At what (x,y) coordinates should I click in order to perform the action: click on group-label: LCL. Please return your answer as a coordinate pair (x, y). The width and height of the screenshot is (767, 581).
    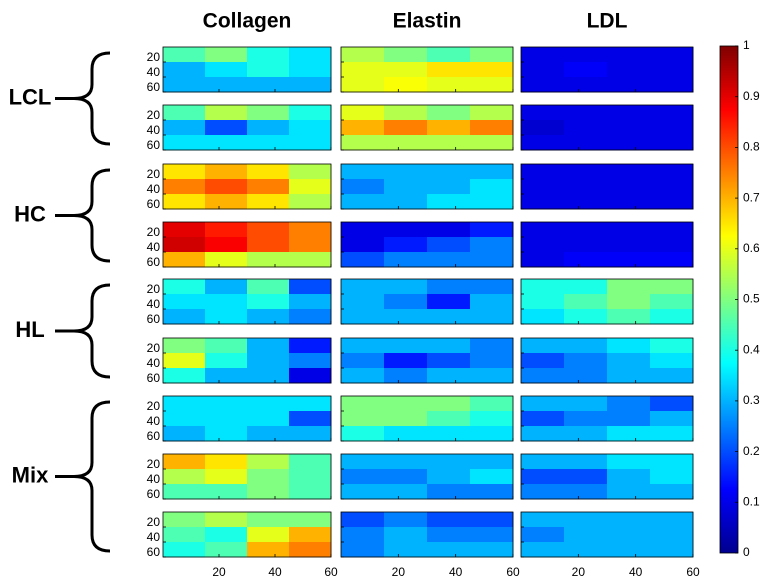
    Looking at the image, I should click on (30, 96).